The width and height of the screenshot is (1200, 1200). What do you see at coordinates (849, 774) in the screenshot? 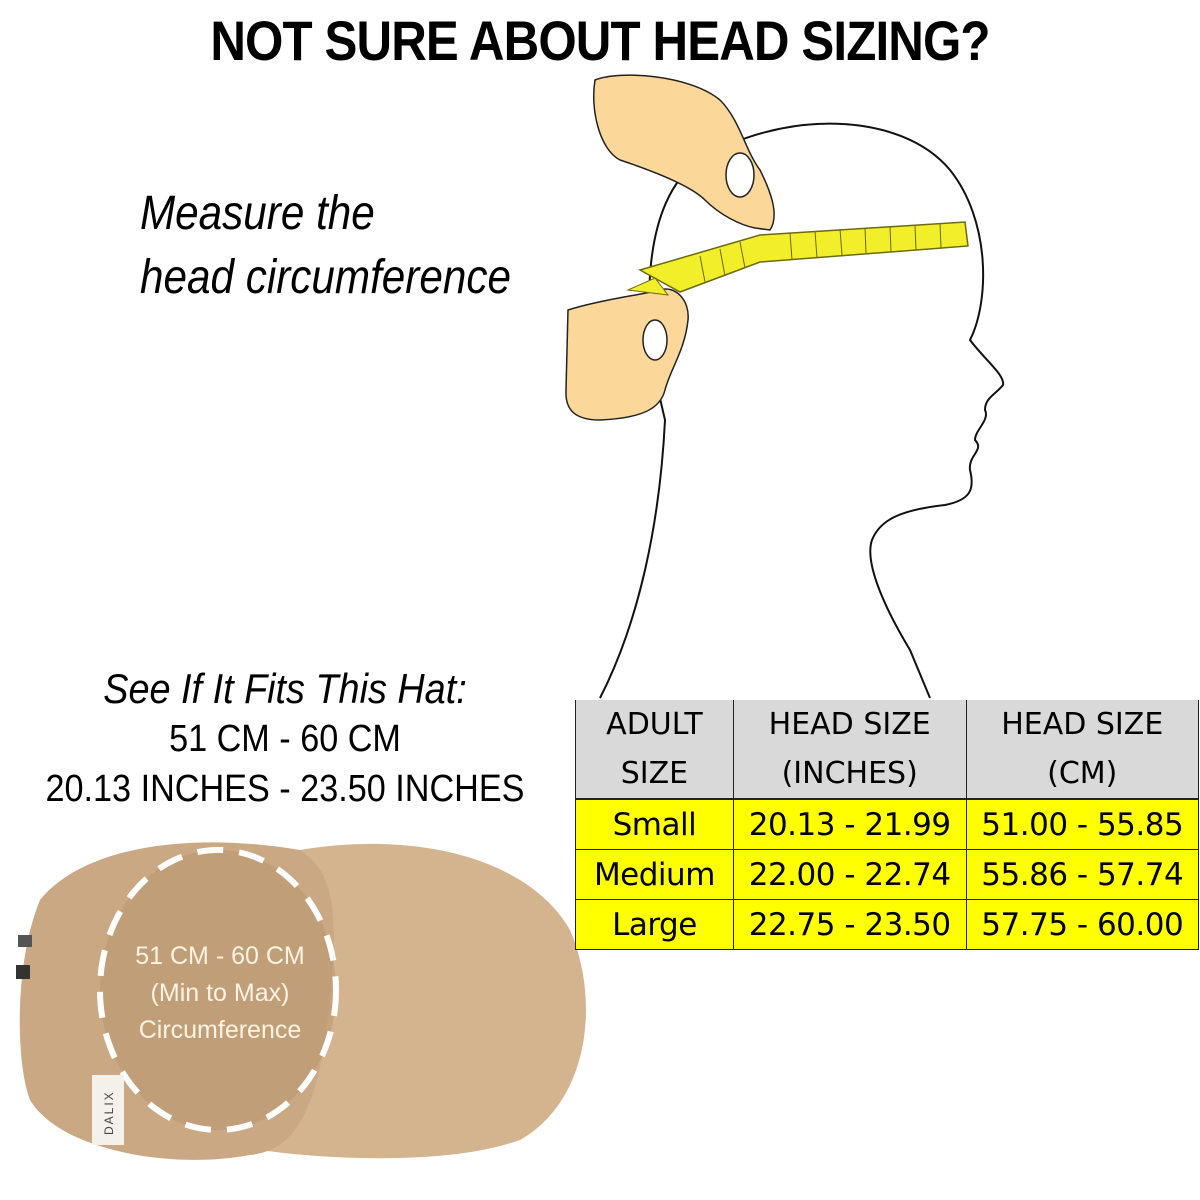
I see `header-inches-2: (INCHES)` at bounding box center [849, 774].